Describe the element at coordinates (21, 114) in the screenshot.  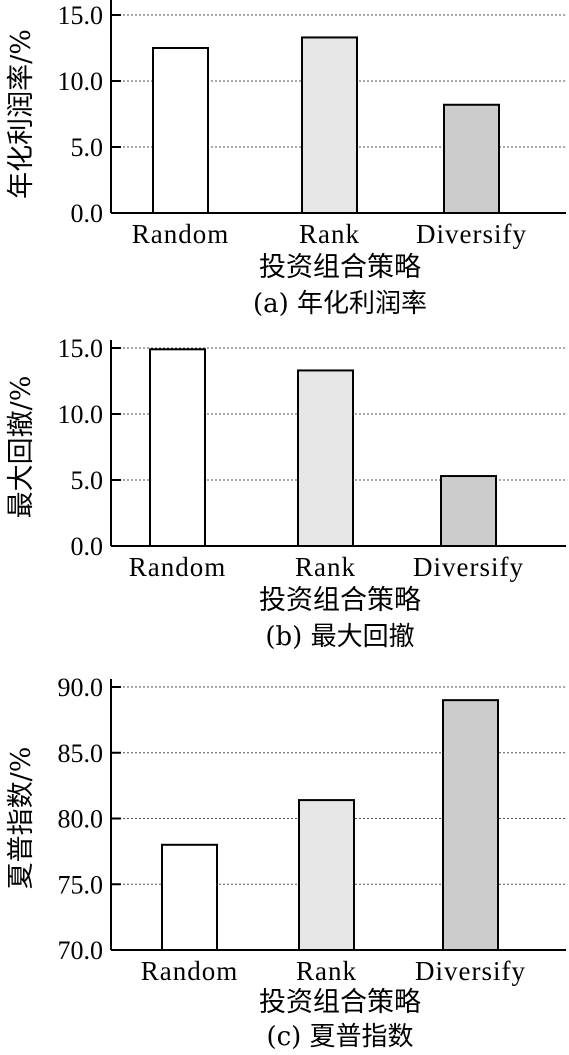
I see `y-axis-label: 年化利润率/%` at that location.